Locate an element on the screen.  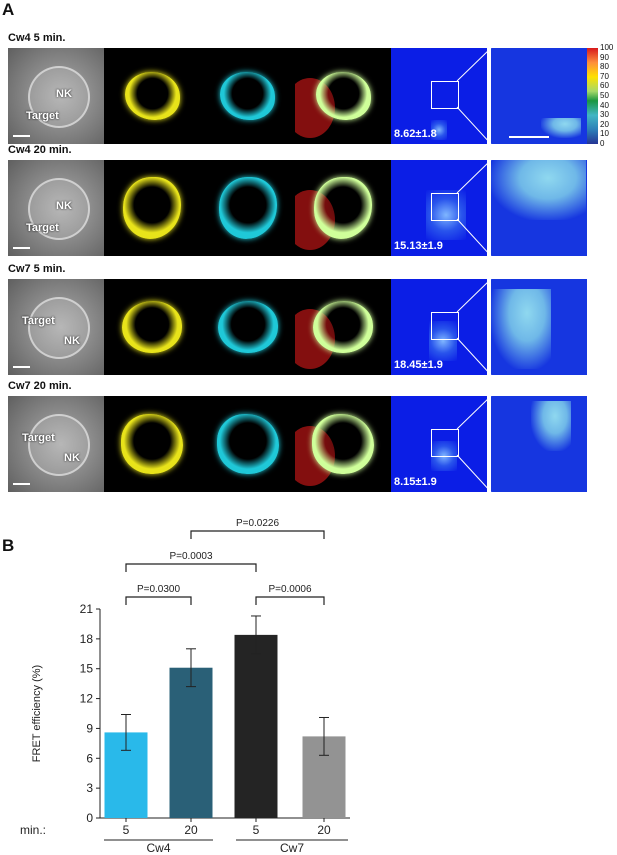
colorbar-tick-label: 30 is located at coordinates (604, 115).